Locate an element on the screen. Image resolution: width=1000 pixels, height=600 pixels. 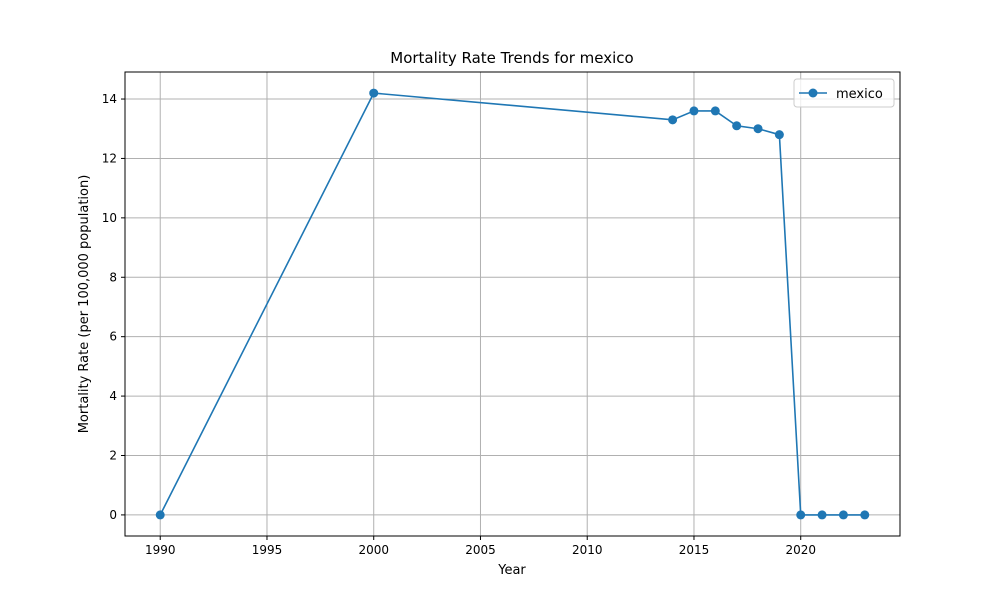
legend: mexico is located at coordinates (844, 93).